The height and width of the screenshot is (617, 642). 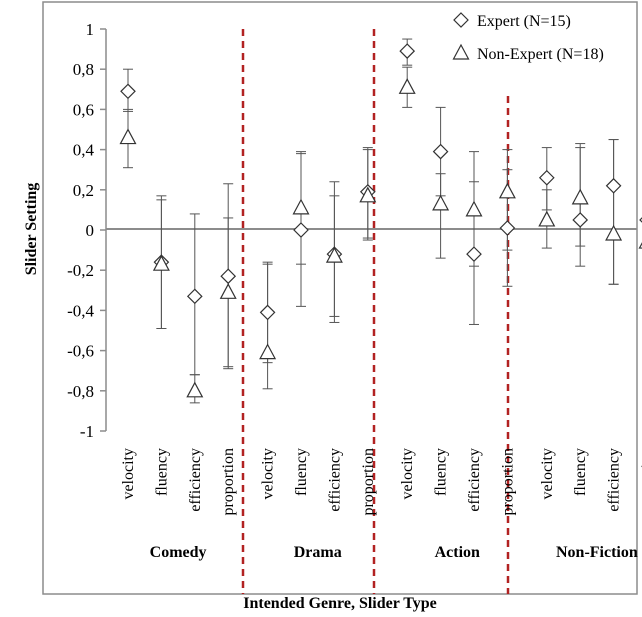 I want to click on y-tick-label: 0,2, so click(x=83, y=190).